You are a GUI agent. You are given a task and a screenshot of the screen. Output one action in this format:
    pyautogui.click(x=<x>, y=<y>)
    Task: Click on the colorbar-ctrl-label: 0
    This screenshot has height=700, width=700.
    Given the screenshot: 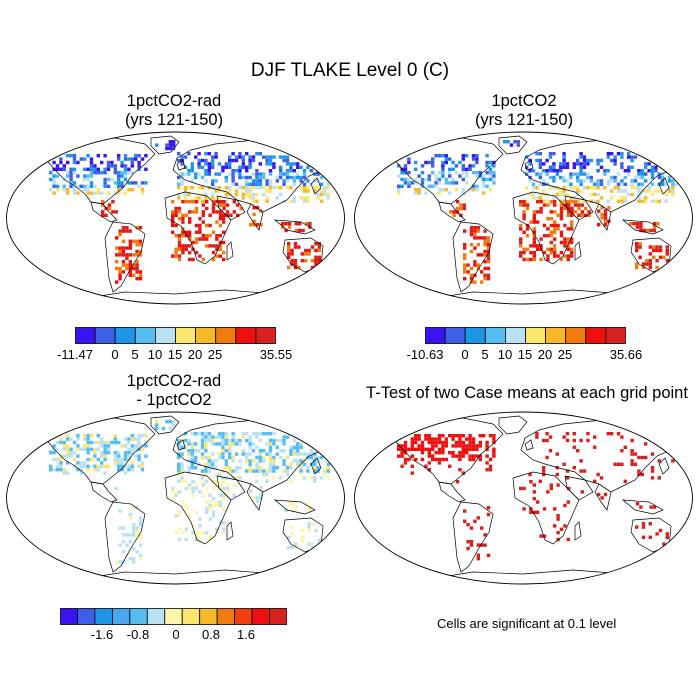 What is the action you would take?
    pyautogui.click(x=465, y=354)
    